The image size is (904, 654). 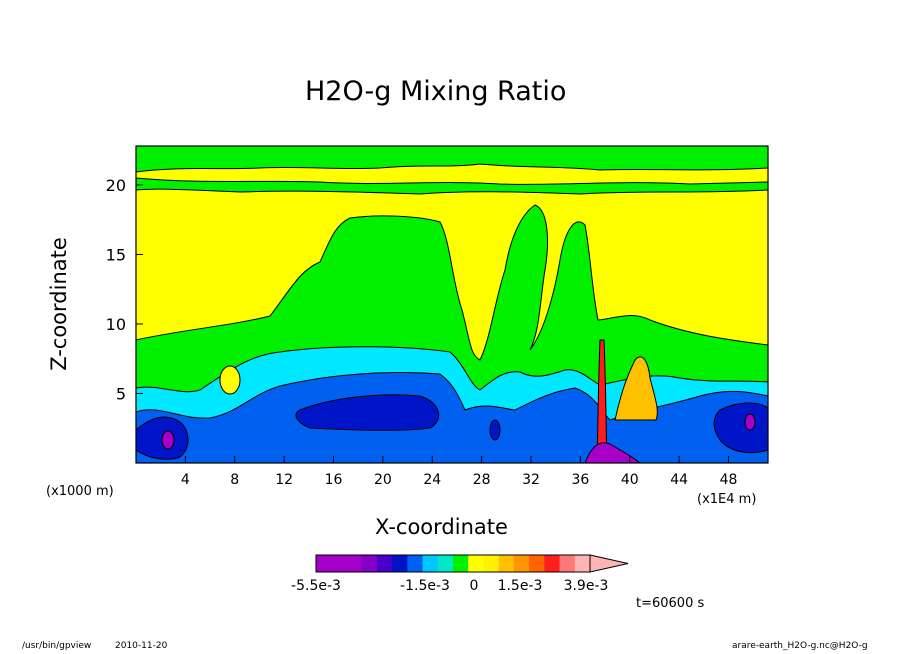 What do you see at coordinates (284, 480) in the screenshot?
I see `x-tick-label: 12` at bounding box center [284, 480].